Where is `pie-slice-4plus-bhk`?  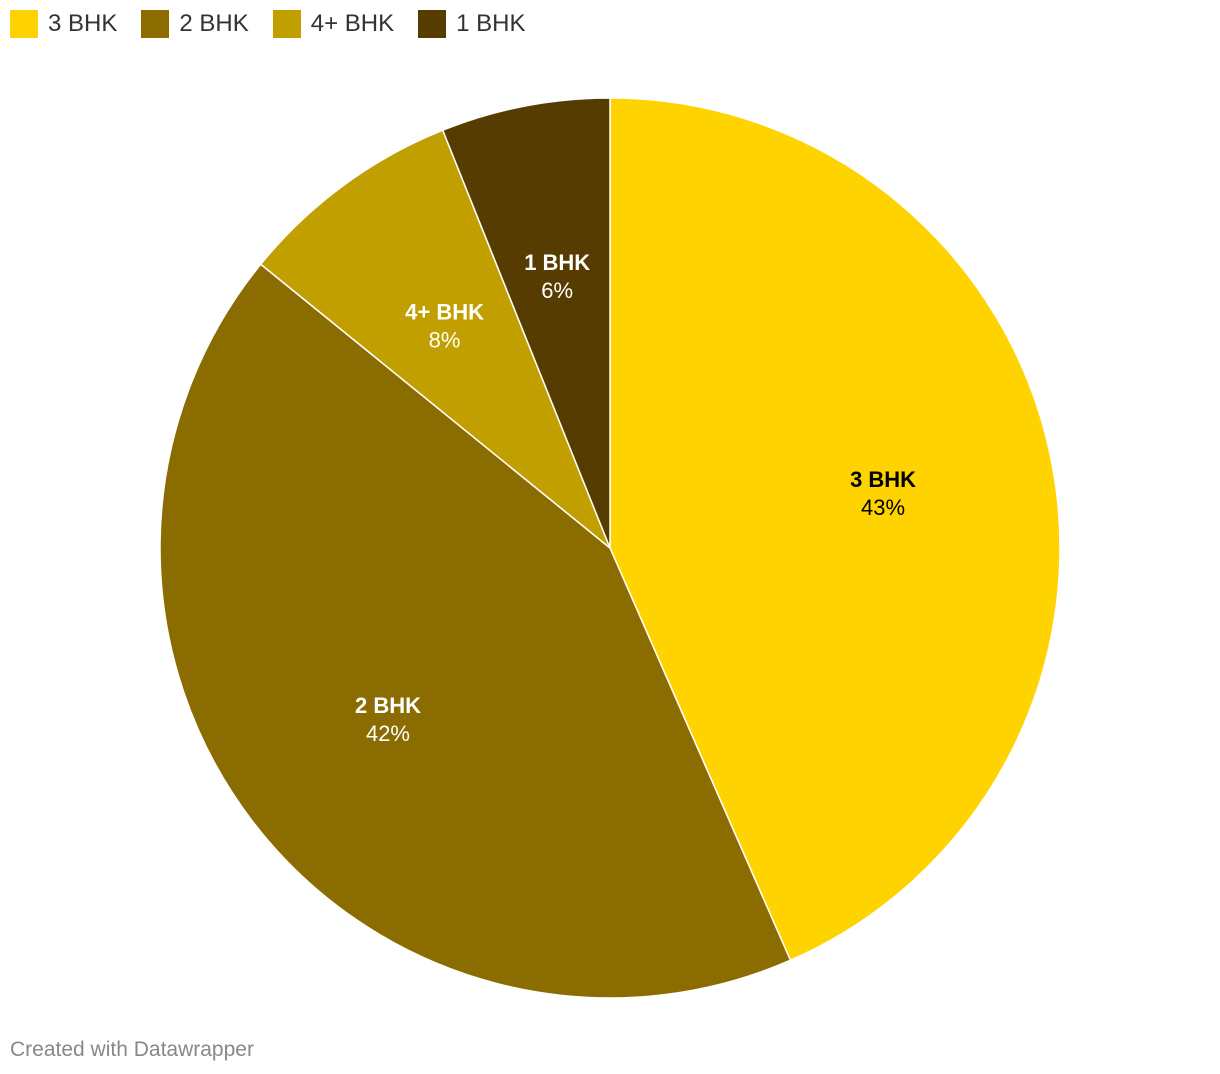
pie-slice-4plus-bhk is located at coordinates (435, 340).